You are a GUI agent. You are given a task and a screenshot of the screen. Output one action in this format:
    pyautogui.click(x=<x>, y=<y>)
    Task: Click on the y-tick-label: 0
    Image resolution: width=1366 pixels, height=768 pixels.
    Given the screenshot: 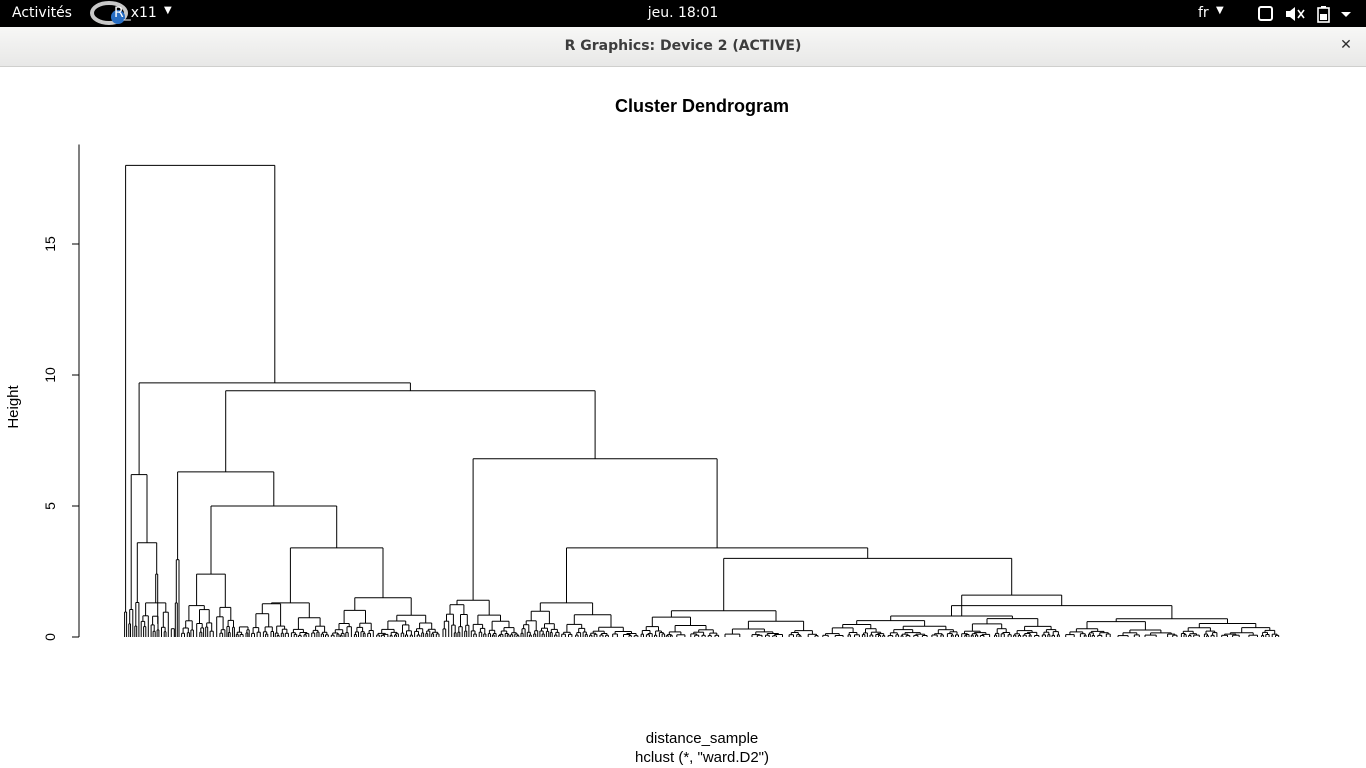 What is the action you would take?
    pyautogui.click(x=50, y=637)
    